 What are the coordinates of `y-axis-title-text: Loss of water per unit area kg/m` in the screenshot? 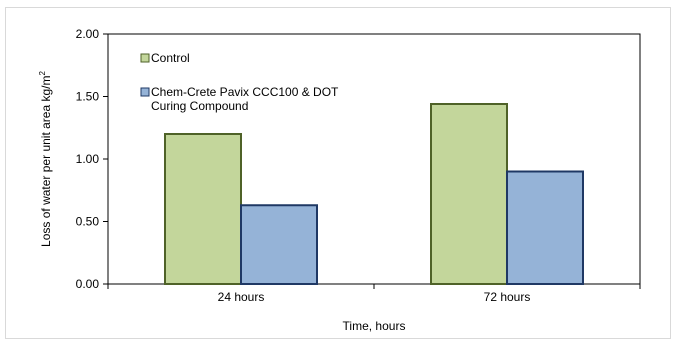 It's located at (46, 161).